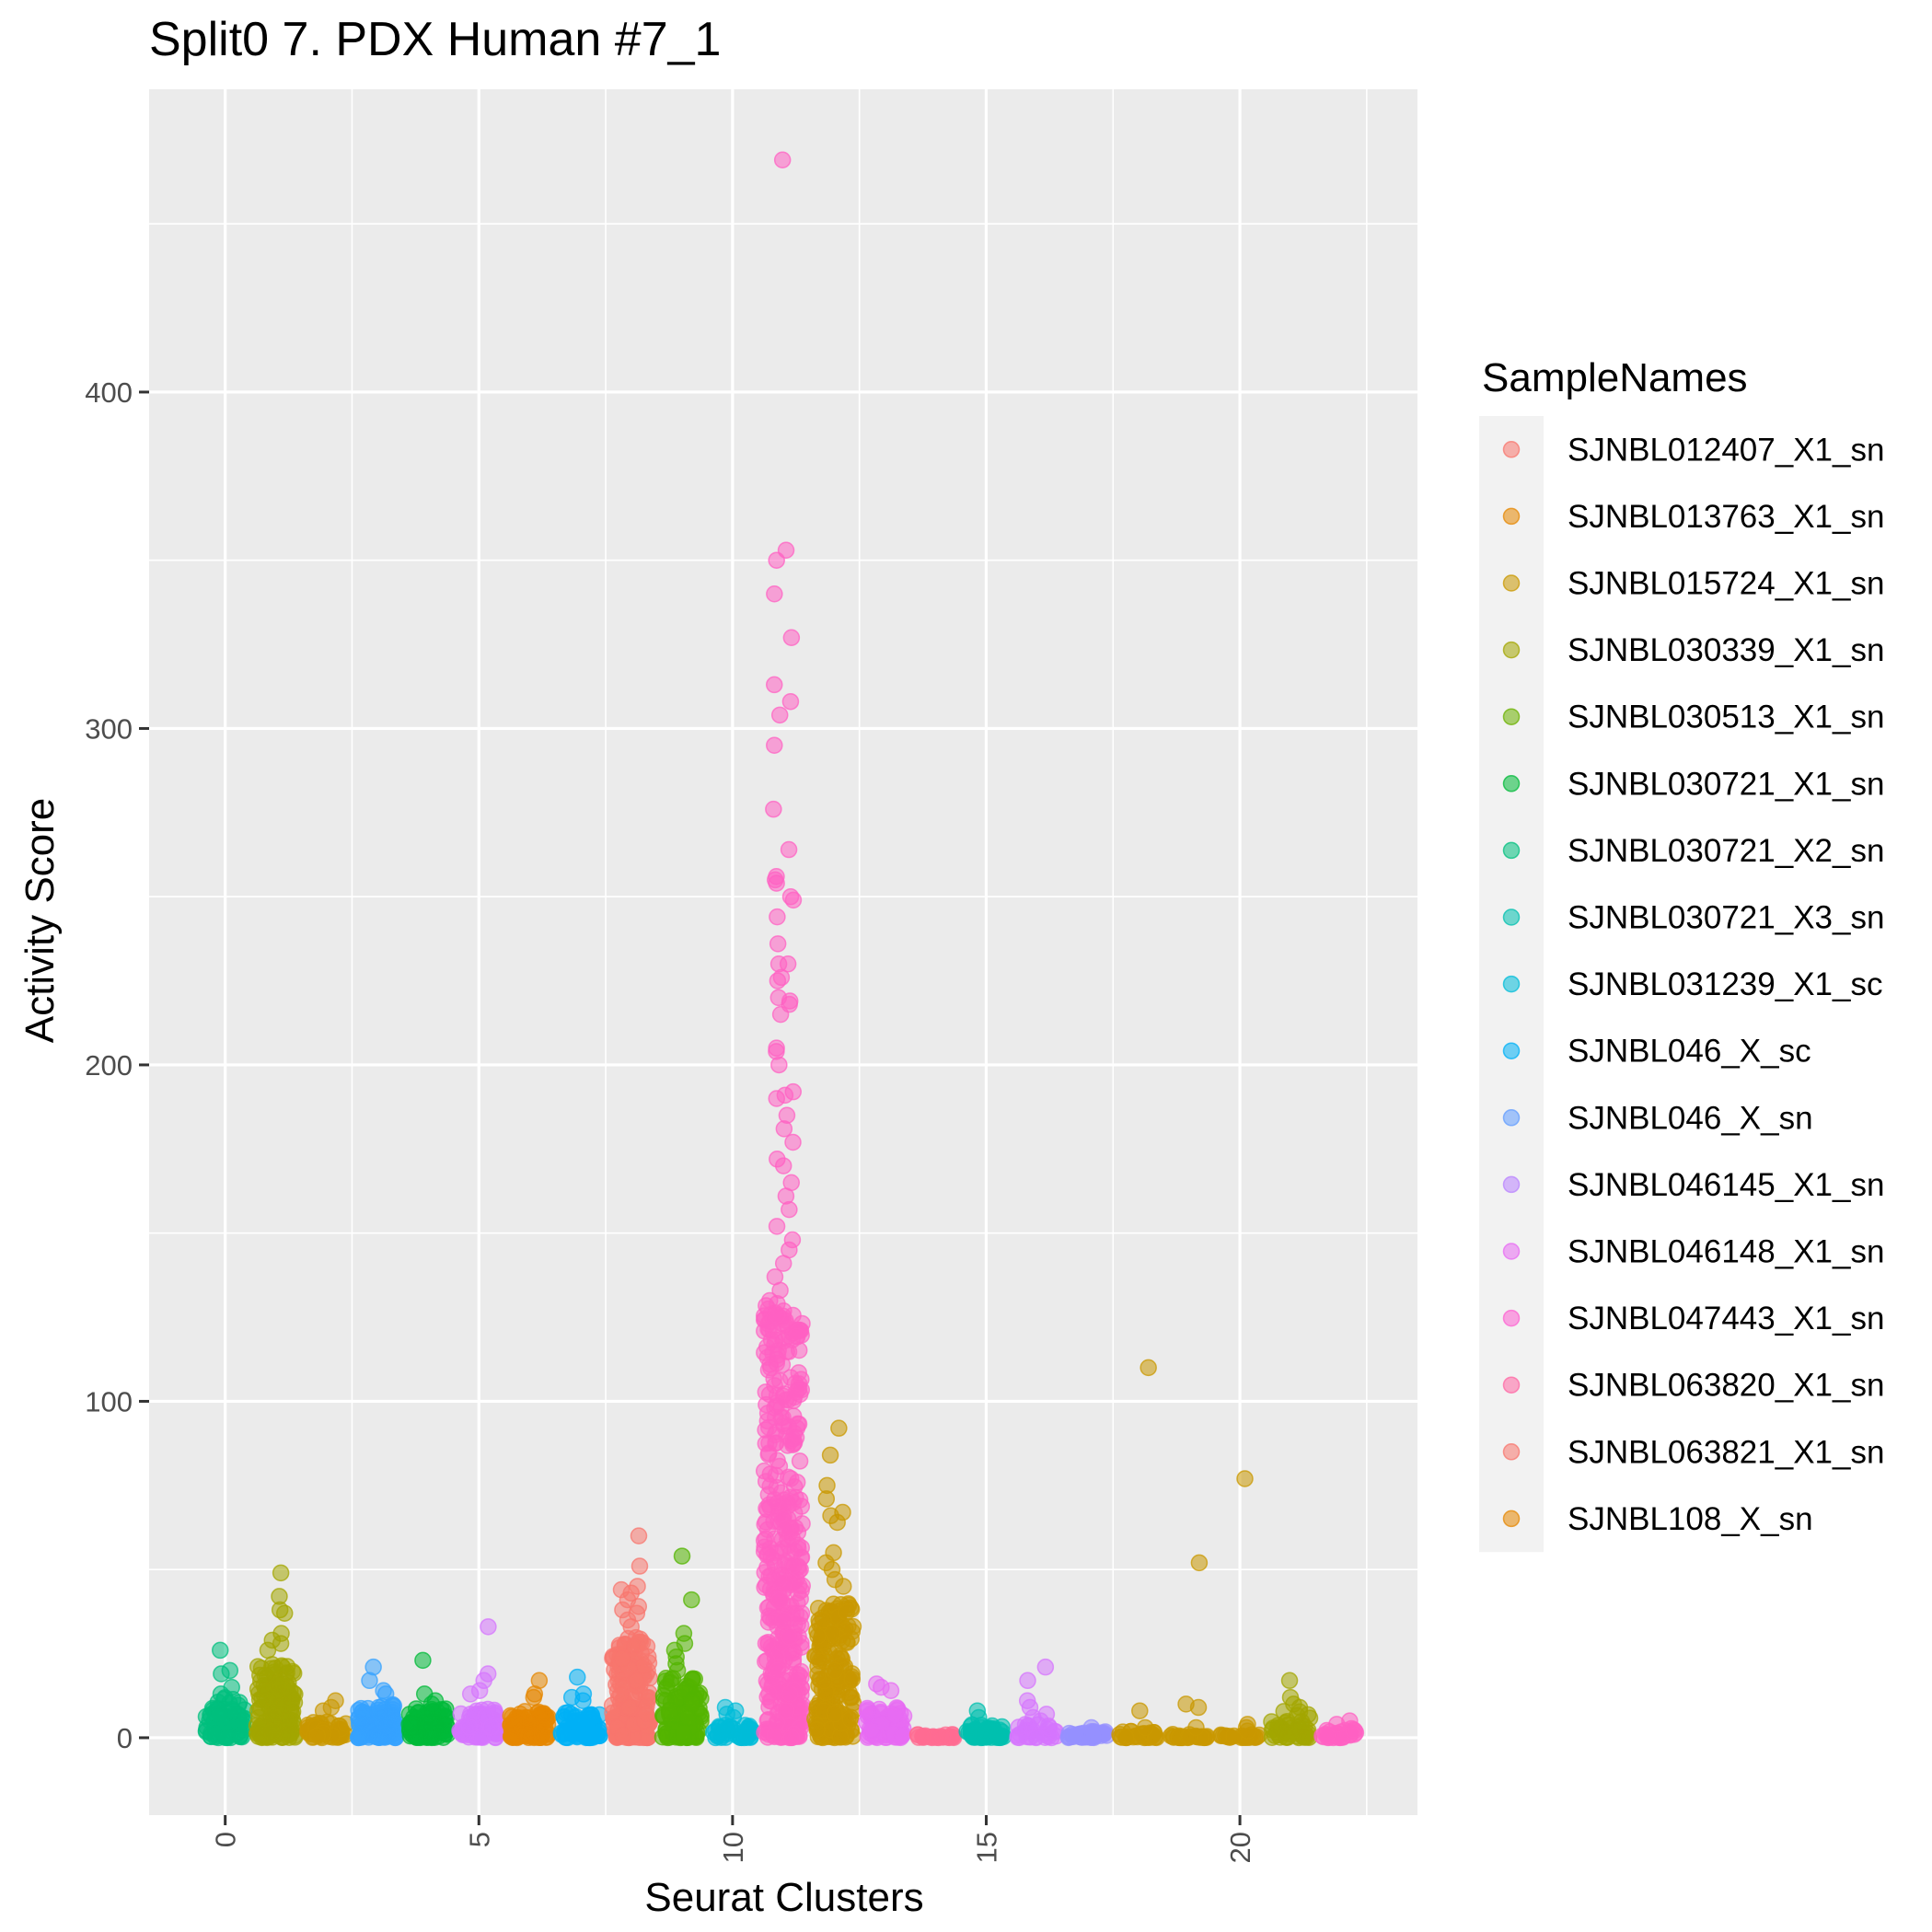 The image size is (1932, 1932). I want to click on y-tick-label: 400, so click(109, 392).